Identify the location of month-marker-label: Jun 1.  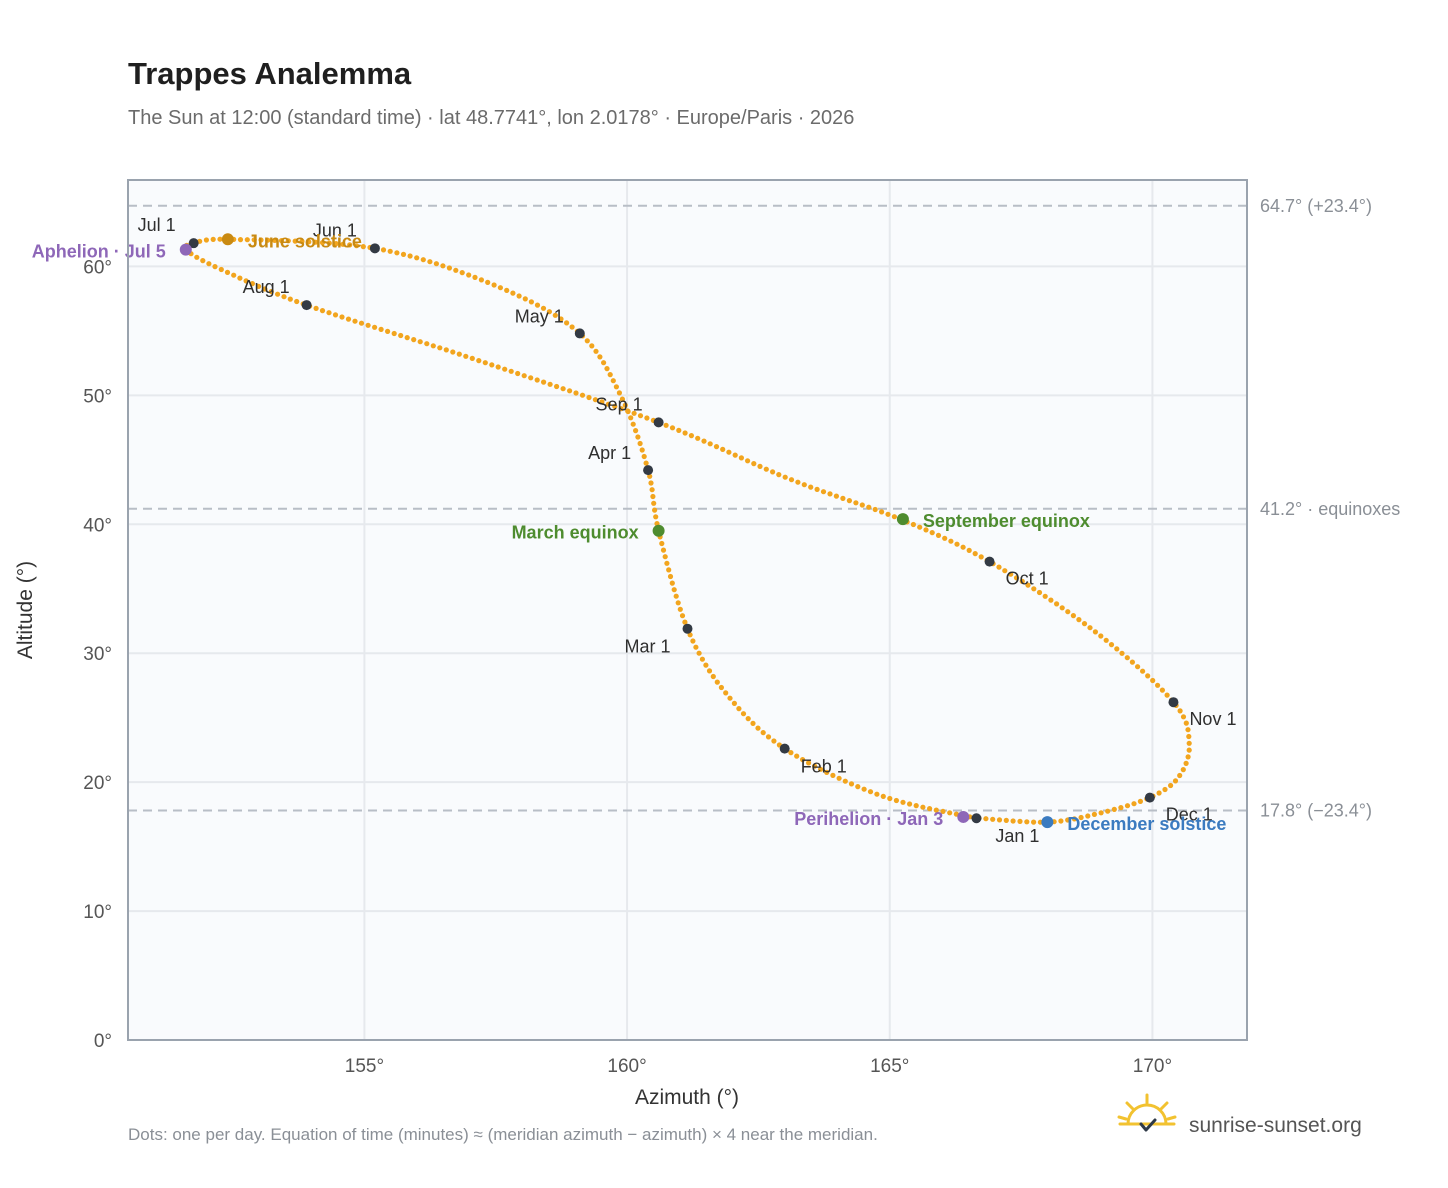
(335, 230).